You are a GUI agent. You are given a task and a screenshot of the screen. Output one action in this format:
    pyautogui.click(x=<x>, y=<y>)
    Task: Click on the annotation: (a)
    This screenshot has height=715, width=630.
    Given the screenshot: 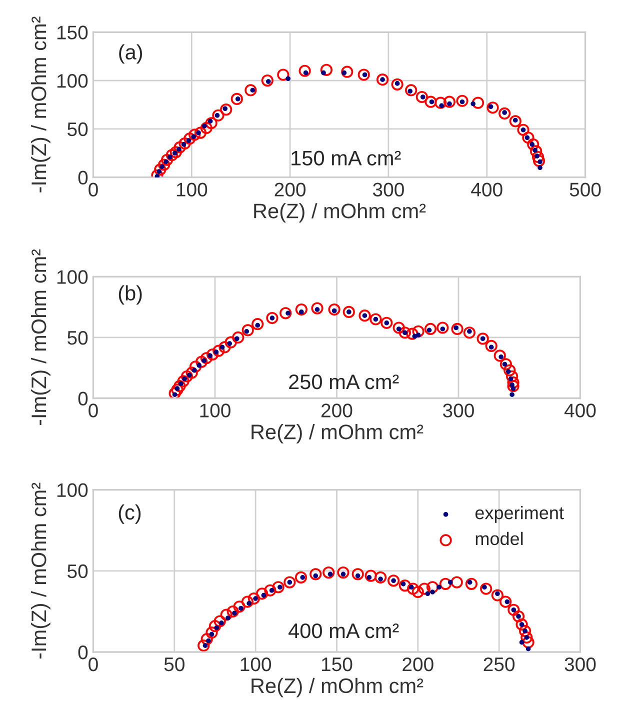 What is the action you would take?
    pyautogui.click(x=130, y=54)
    